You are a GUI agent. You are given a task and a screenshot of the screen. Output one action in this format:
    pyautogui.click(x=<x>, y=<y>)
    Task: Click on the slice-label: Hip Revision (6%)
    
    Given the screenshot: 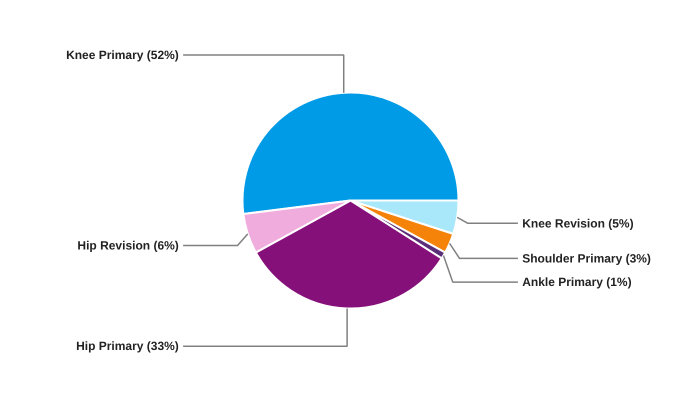 What is the action you would take?
    pyautogui.click(x=128, y=245)
    